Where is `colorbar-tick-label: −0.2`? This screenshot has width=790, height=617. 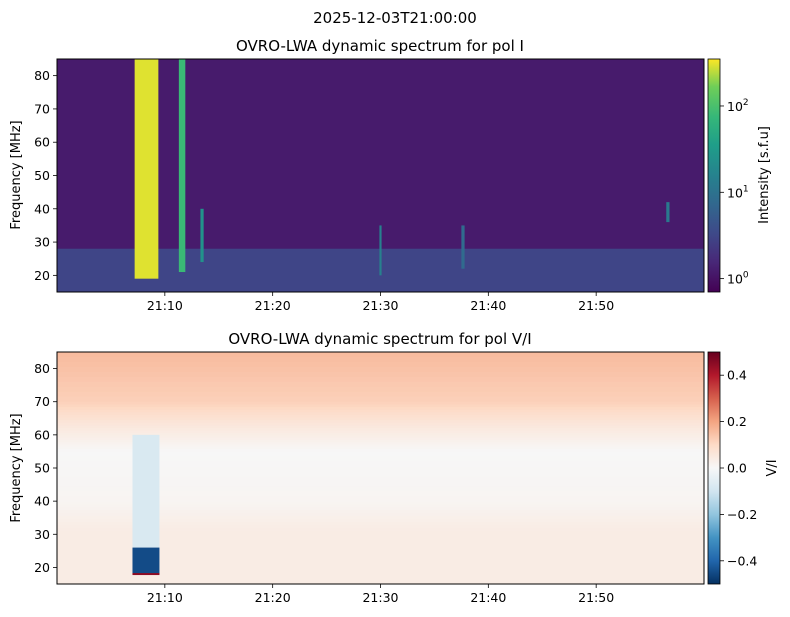 colorbar-tick-label: −0.2 is located at coordinates (742, 514).